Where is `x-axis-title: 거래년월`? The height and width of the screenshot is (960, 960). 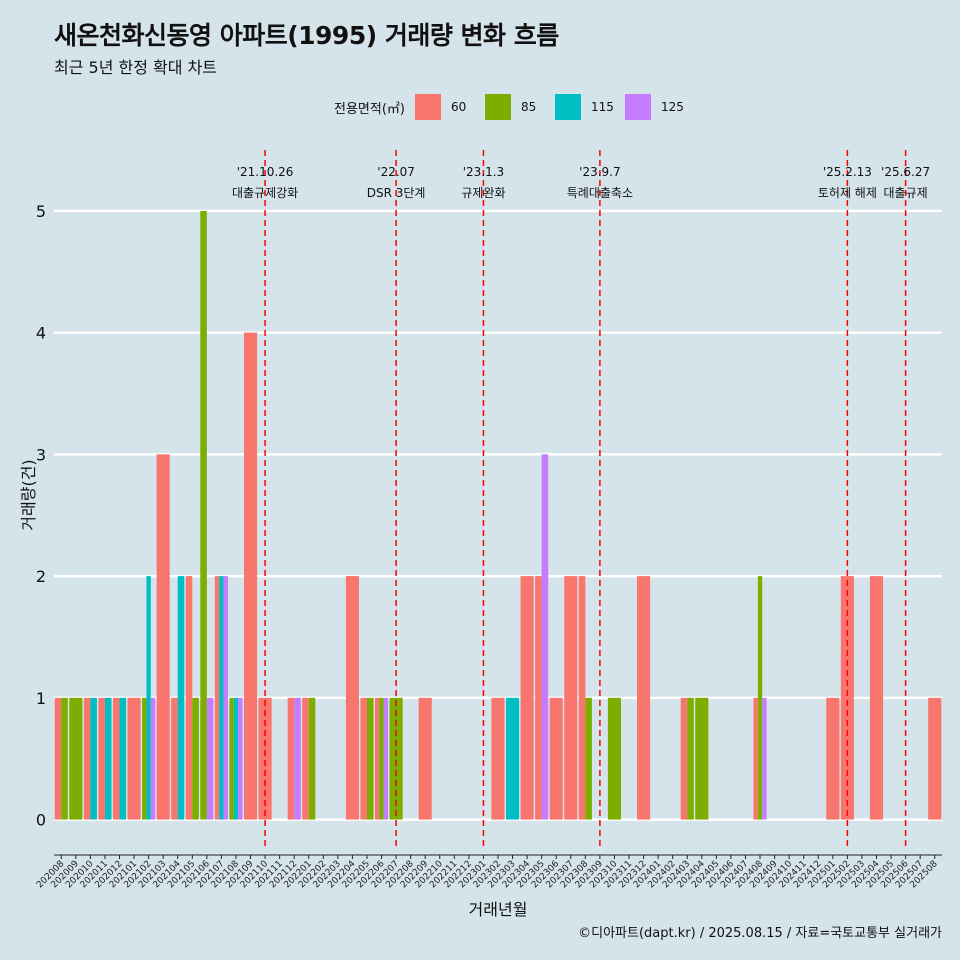 x-axis-title: 거래년월 is located at coordinates (498, 909).